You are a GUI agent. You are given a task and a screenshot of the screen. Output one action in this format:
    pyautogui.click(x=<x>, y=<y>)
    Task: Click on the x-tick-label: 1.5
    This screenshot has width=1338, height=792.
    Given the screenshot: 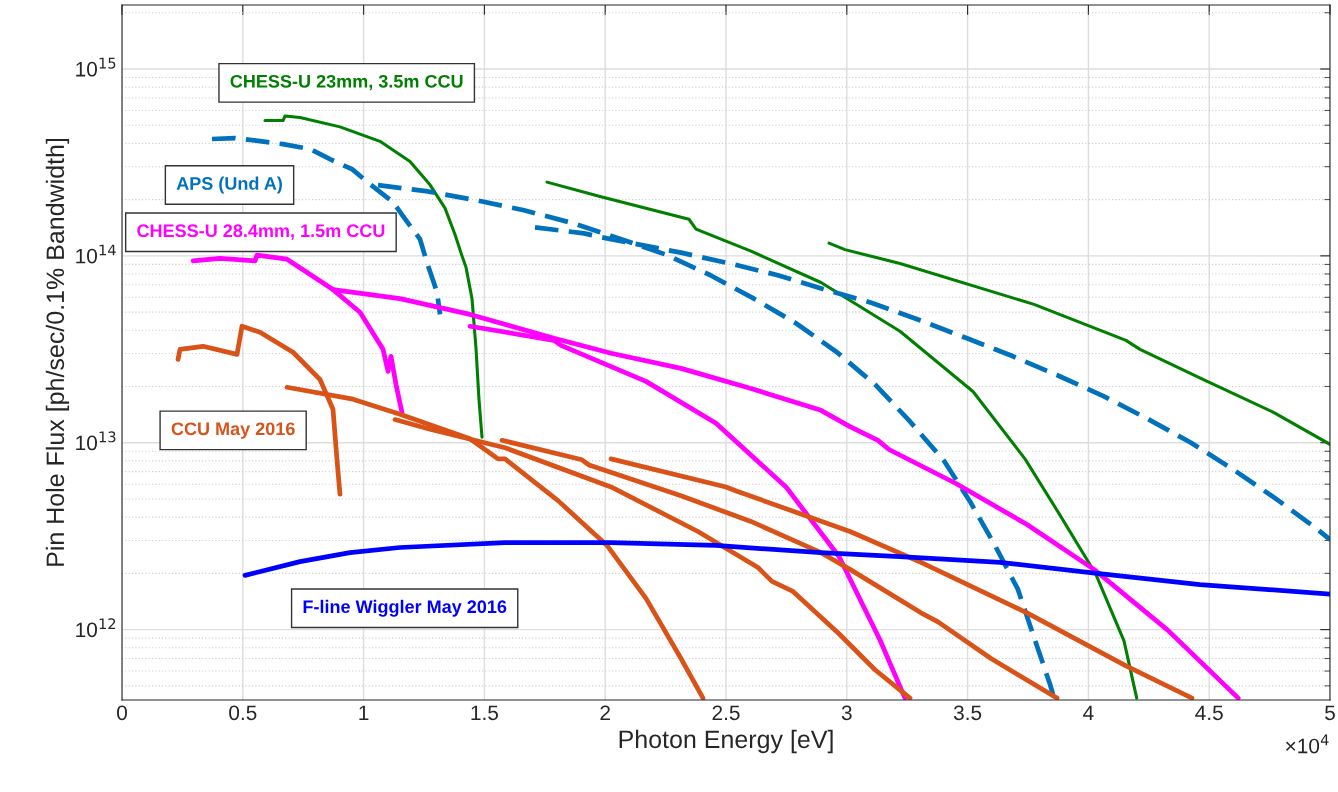 What is the action you would take?
    pyautogui.click(x=485, y=713)
    